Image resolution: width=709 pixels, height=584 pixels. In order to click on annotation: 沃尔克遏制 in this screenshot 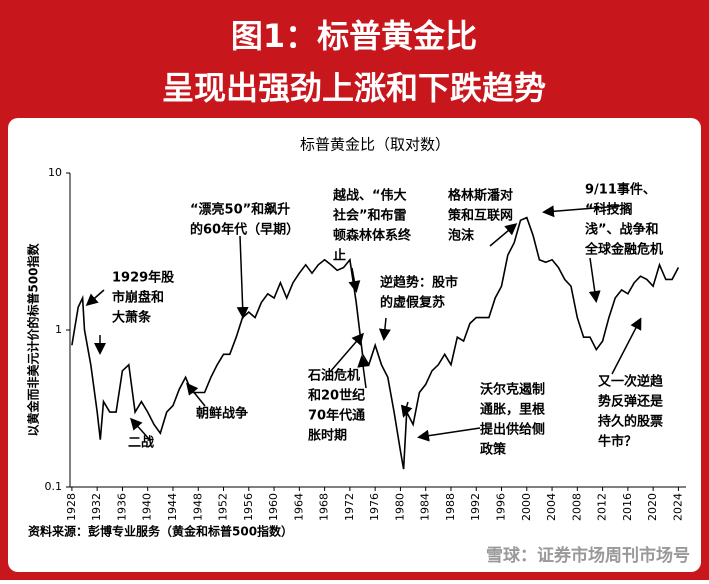, I will do `click(512, 390)`.